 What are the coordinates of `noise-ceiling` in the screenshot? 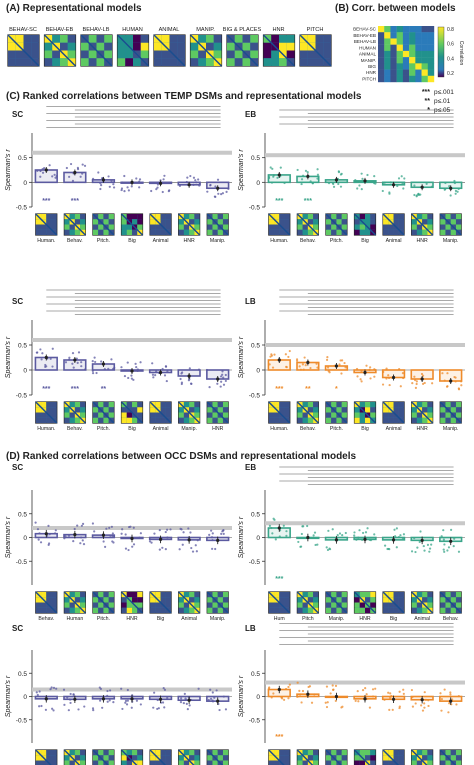 It's located at (365, 345).